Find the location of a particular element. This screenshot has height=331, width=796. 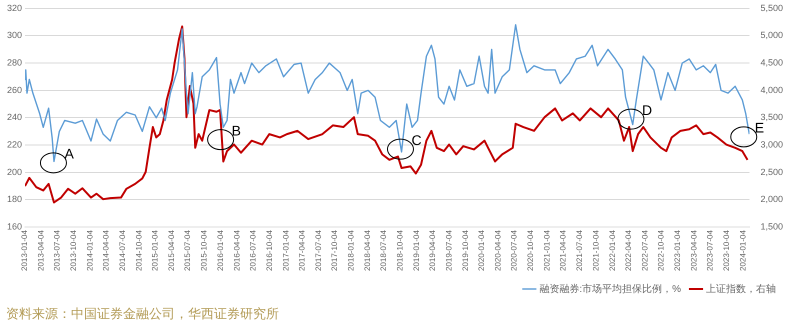

x-tick-label: 2021-10-04 is located at coordinates (595, 250).